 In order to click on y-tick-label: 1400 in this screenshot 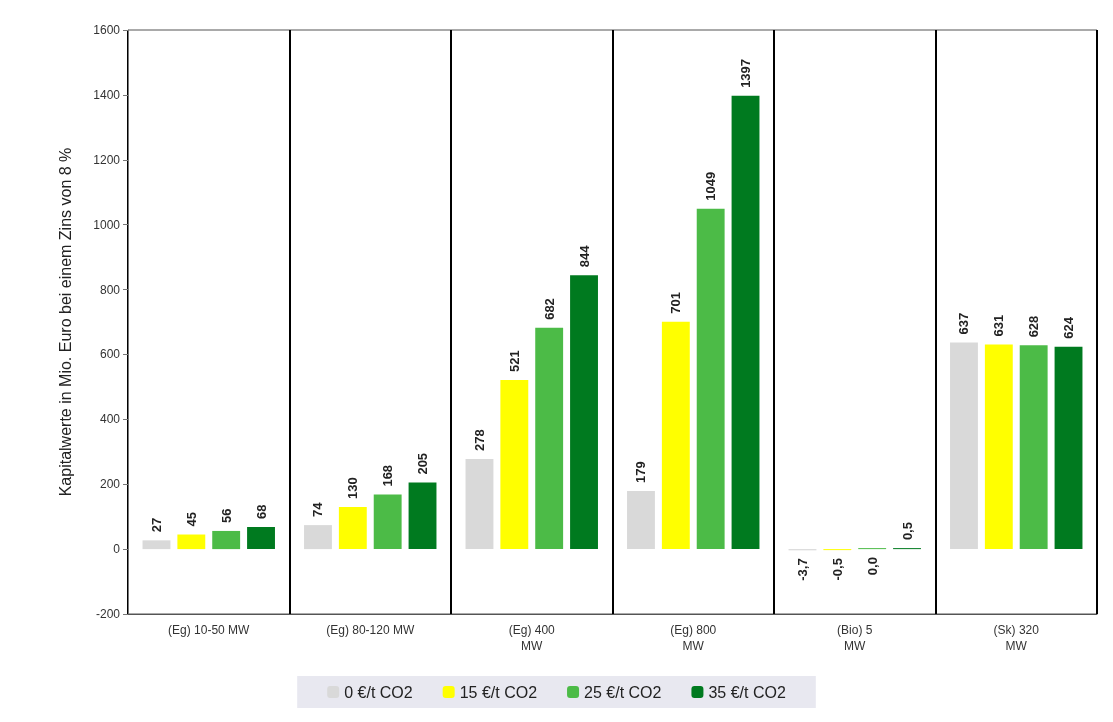, I will do `click(107, 94)`.